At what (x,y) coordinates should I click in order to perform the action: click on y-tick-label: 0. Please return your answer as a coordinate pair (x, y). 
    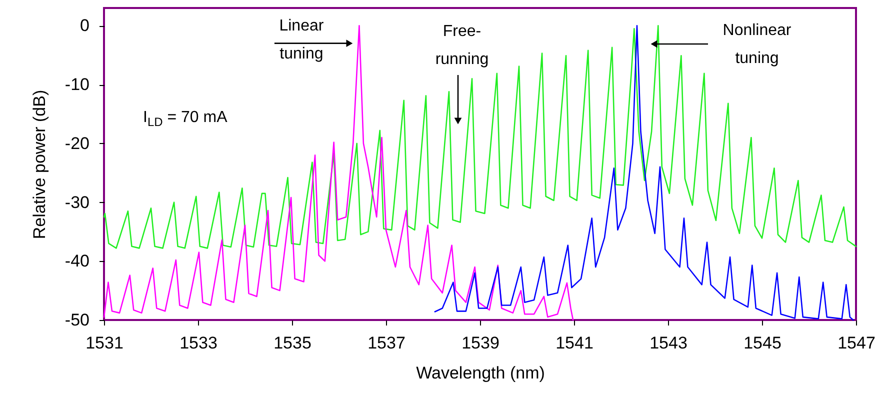
    Looking at the image, I should click on (85, 26).